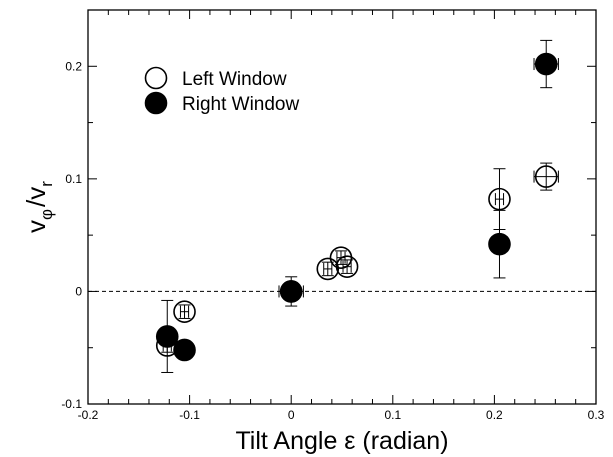 Image resolution: width=613 pixels, height=457 pixels. I want to click on legend: Left Window Right Window, so click(221, 90).